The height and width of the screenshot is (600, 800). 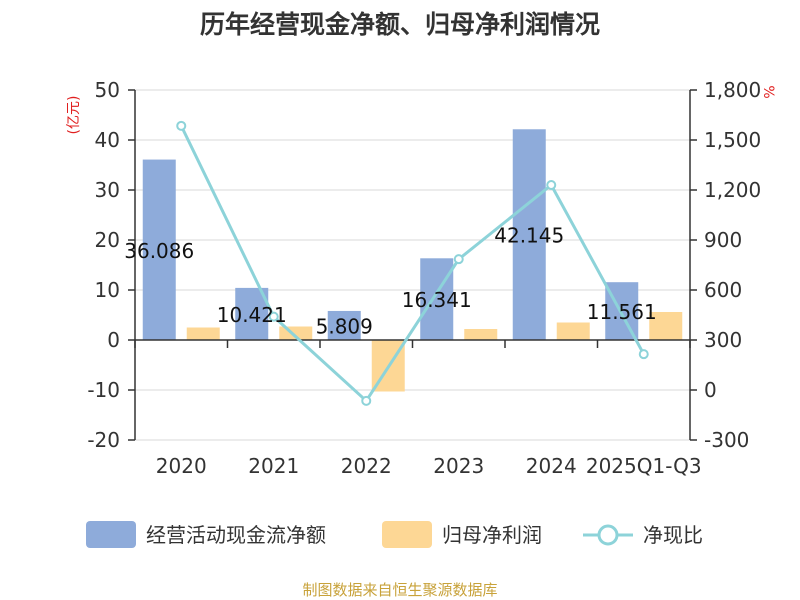 I want to click on data-source-note: 制图数据来自恒生聚源数据库, so click(x=399, y=590).